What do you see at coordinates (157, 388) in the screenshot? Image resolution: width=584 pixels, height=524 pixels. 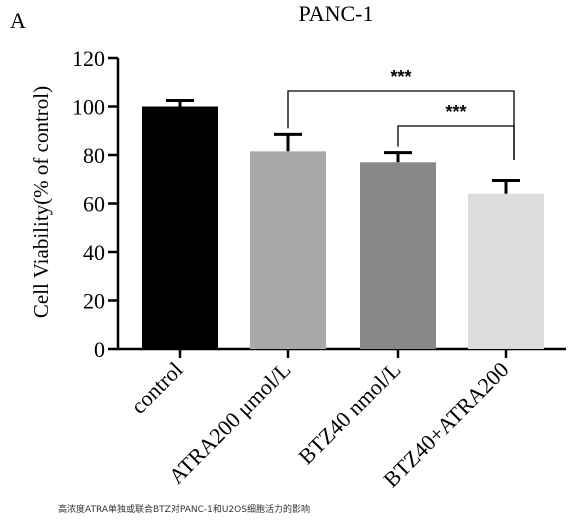 I see `x-tick-label: control` at bounding box center [157, 388].